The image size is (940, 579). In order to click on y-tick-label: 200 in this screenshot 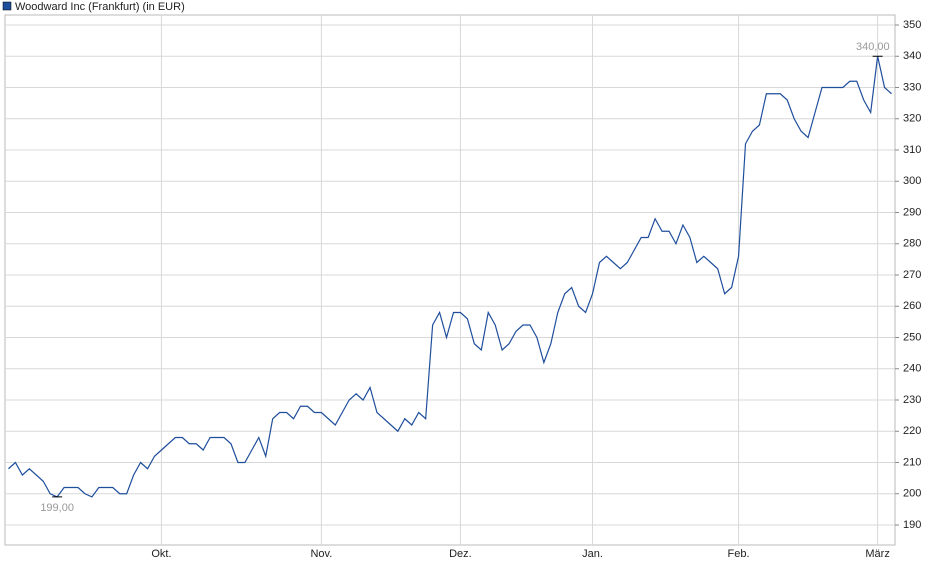, I will do `click(912, 494)`.